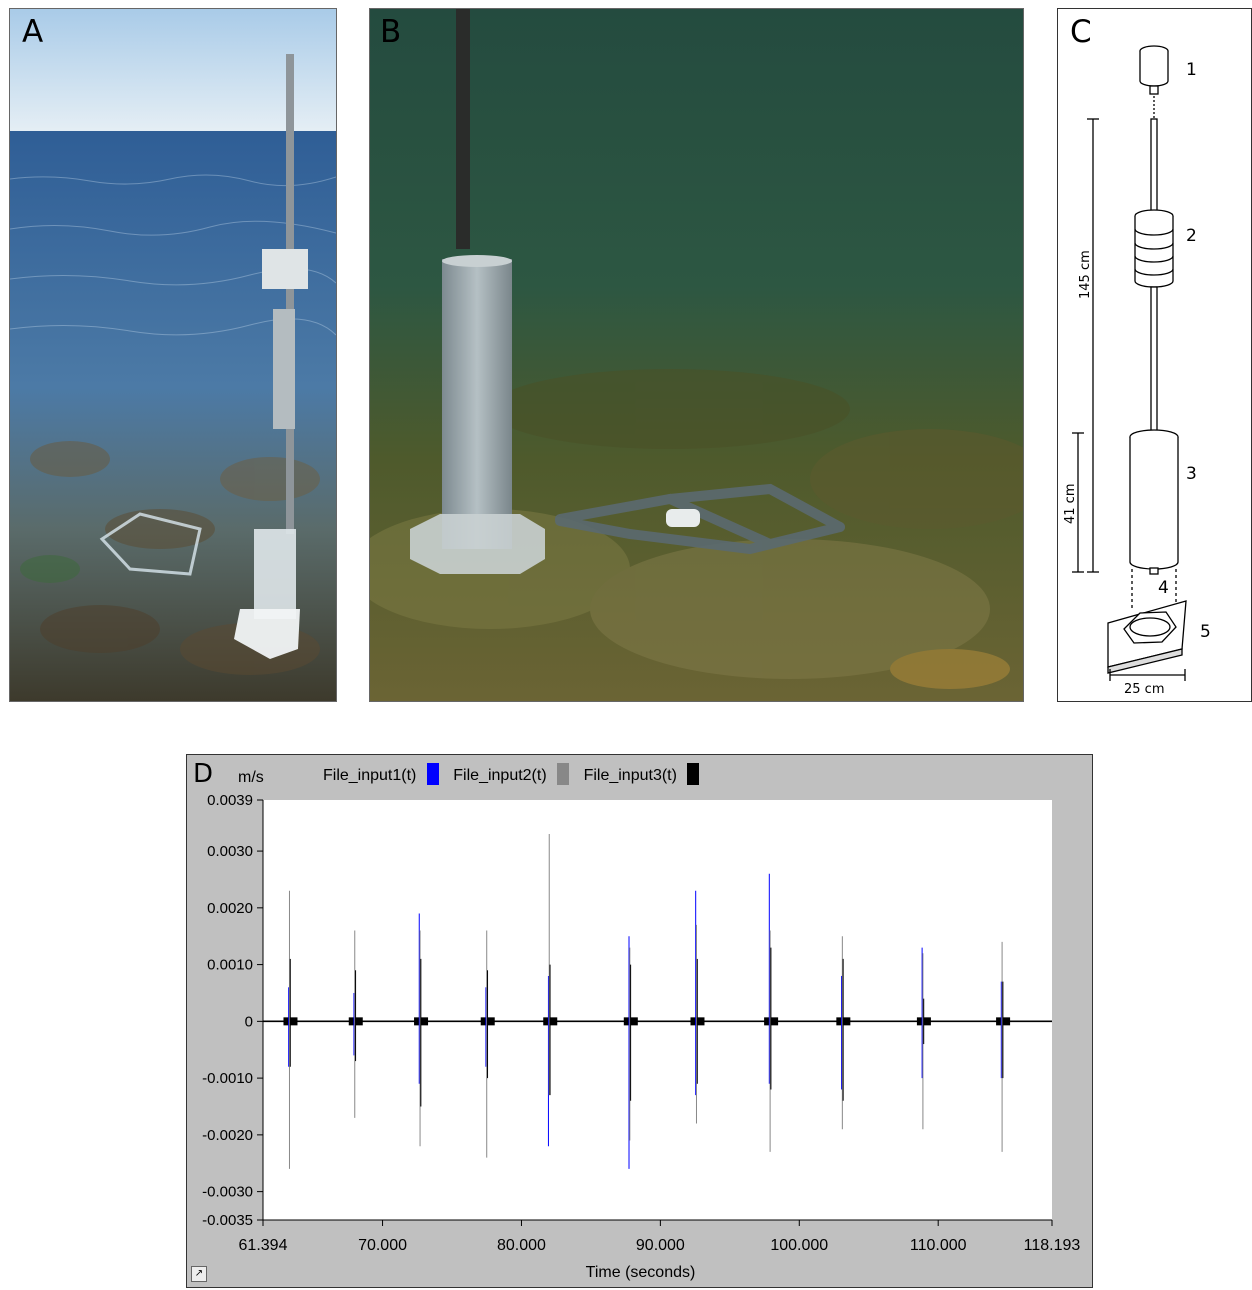 The height and width of the screenshot is (1290, 1252). Describe the element at coordinates (1052, 1245) in the screenshot. I see `x-tick-label: 118.193` at that location.